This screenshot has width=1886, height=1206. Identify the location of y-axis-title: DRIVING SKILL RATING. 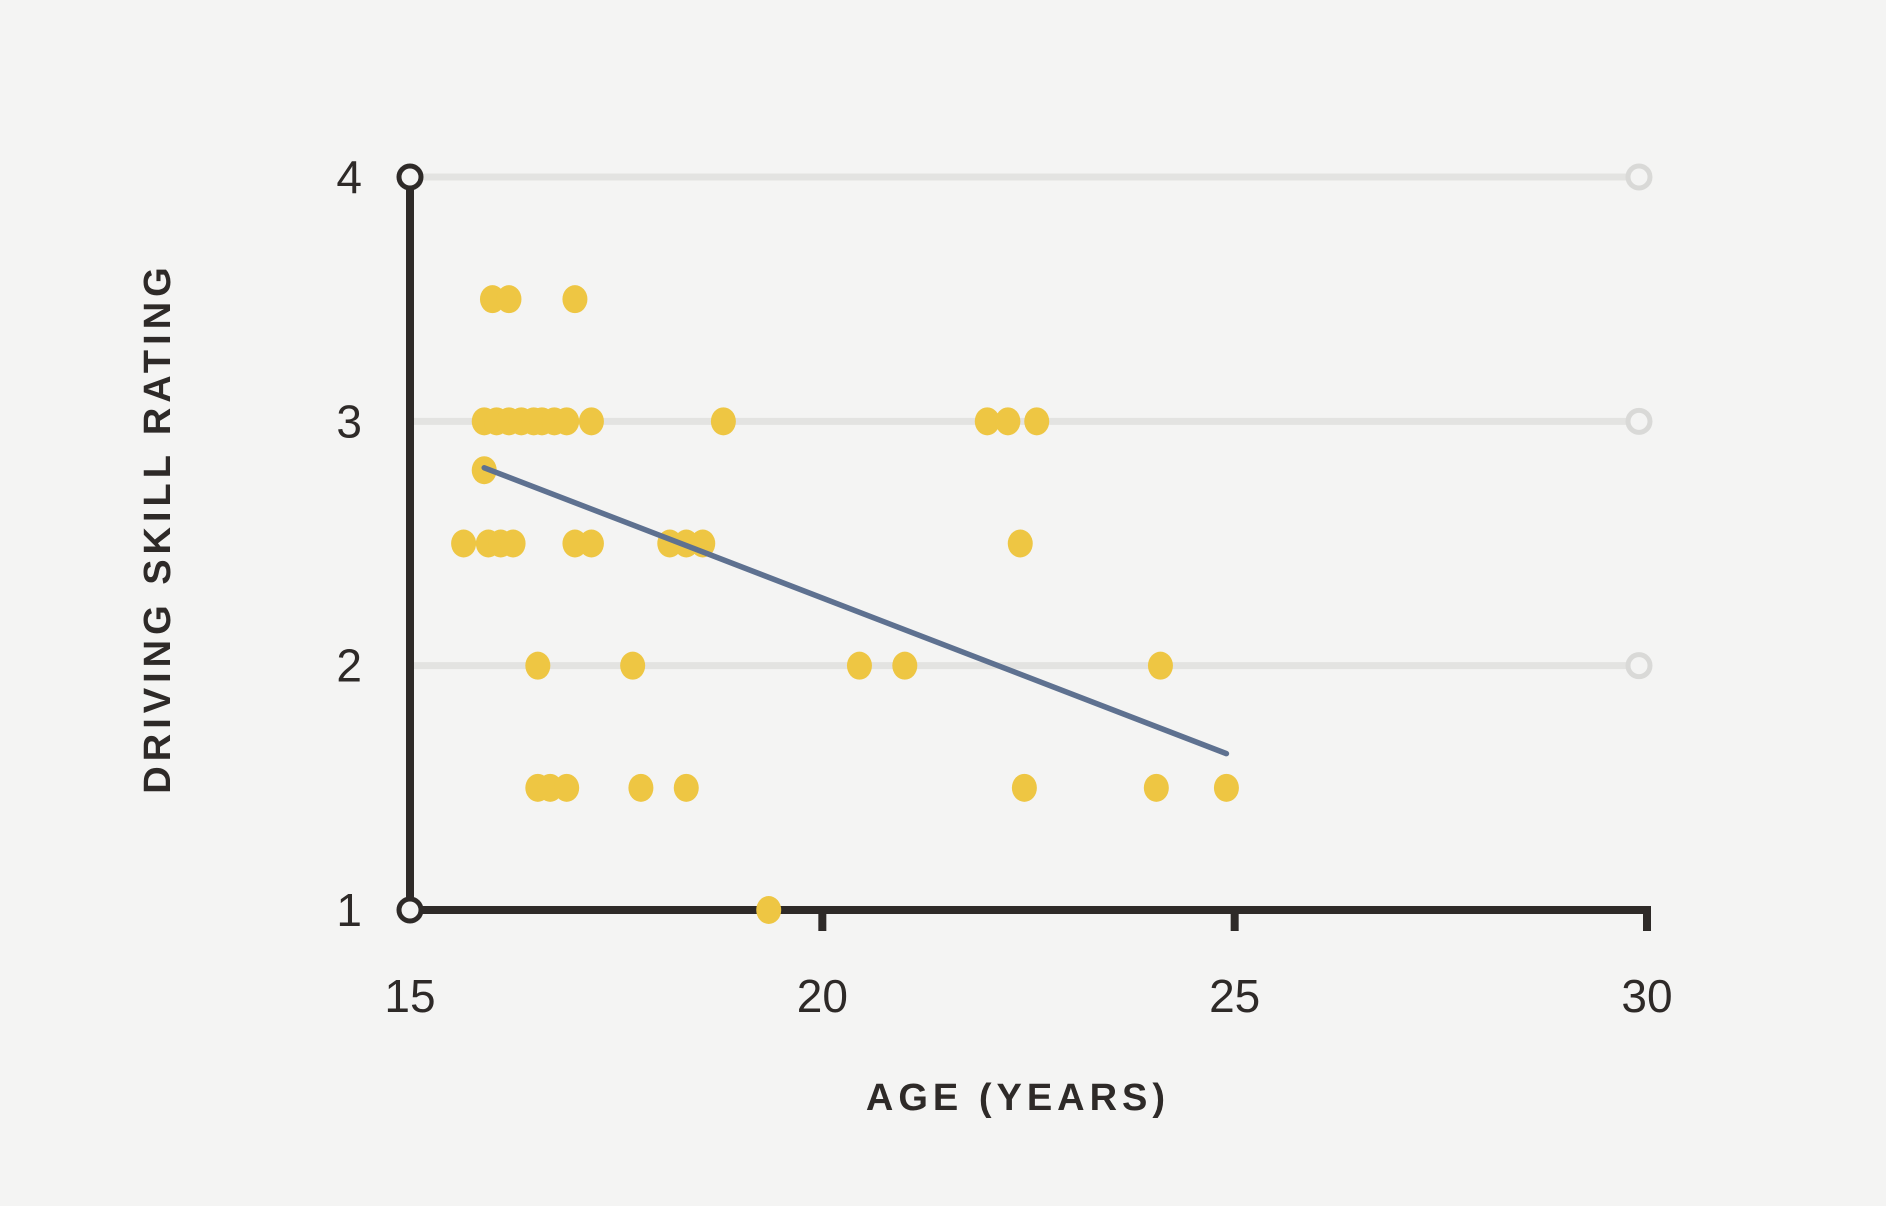
(158, 527).